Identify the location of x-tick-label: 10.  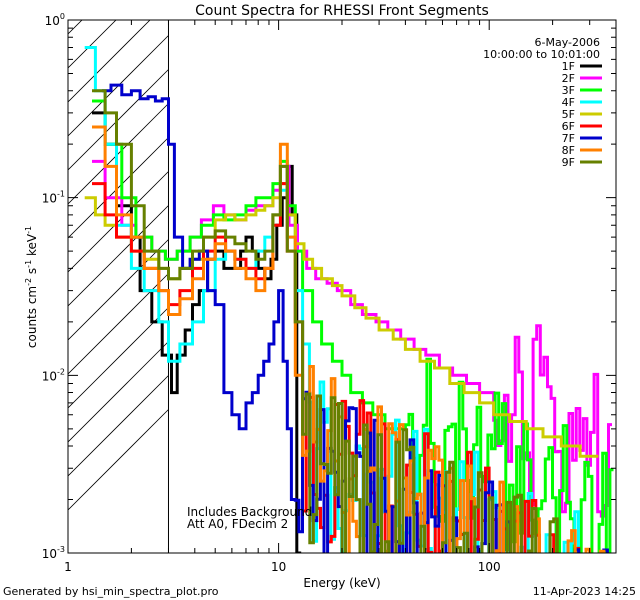
(278, 567).